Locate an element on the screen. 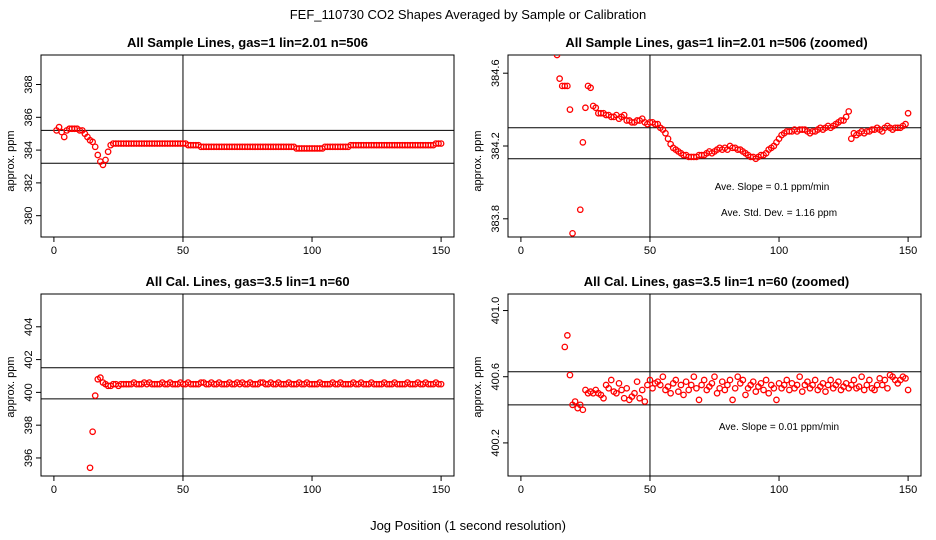 The image size is (936, 540). y-tick-label: 402 is located at coordinates (29, 359).